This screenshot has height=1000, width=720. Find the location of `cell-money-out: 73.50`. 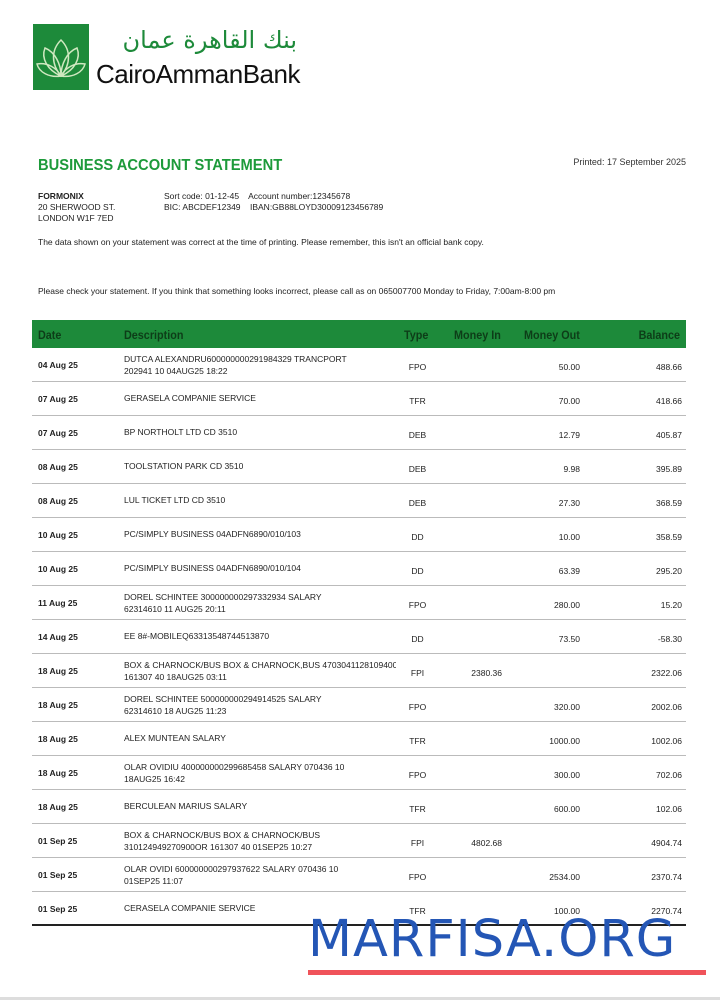

cell-money-out: 73.50 is located at coordinates (569, 639).